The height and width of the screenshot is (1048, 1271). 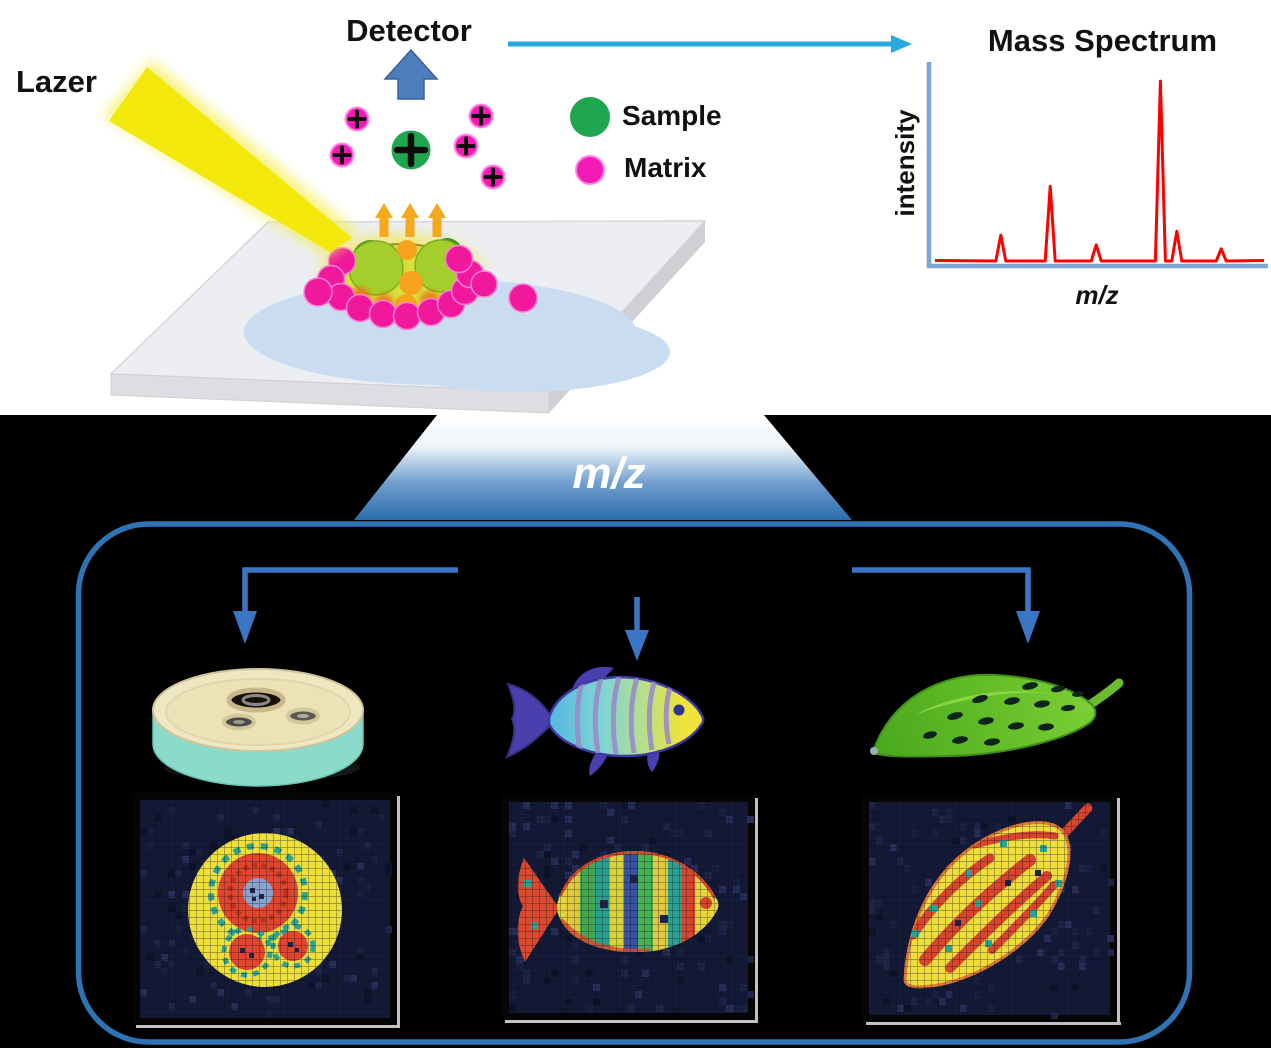 What do you see at coordinates (672, 115) in the screenshot?
I see `sample-legend-label: Sample` at bounding box center [672, 115].